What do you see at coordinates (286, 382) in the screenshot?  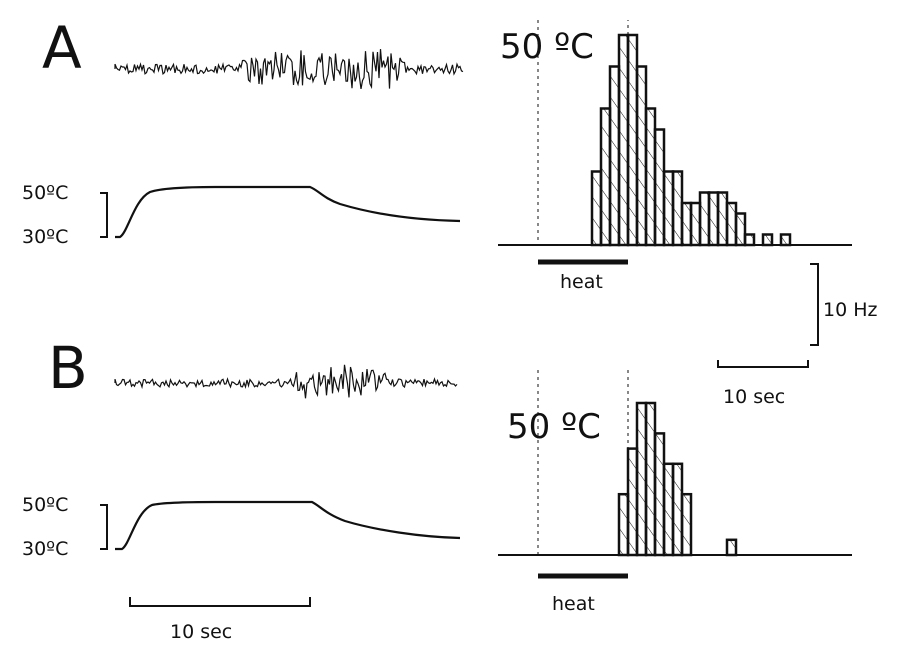 I see `nerve-activity-trace-b` at bounding box center [286, 382].